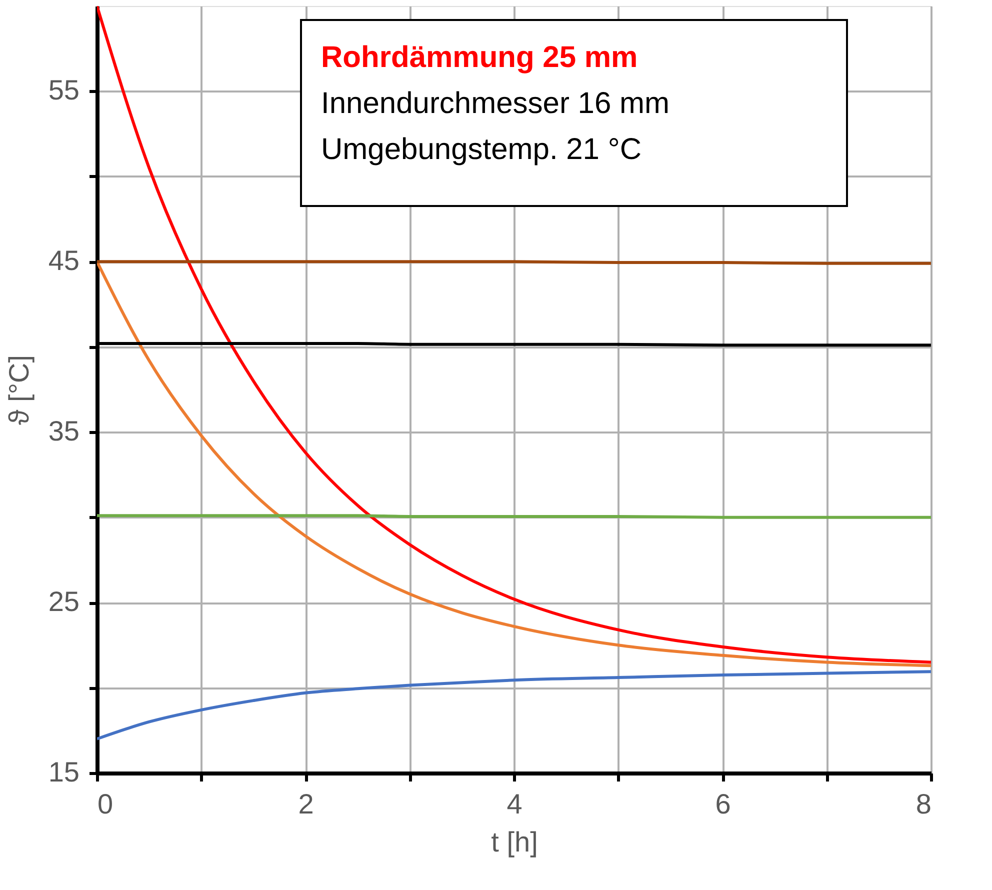 Image resolution: width=992 pixels, height=890 pixels. Describe the element at coordinates (306, 804) in the screenshot. I see `x-tick-label: 2` at that location.